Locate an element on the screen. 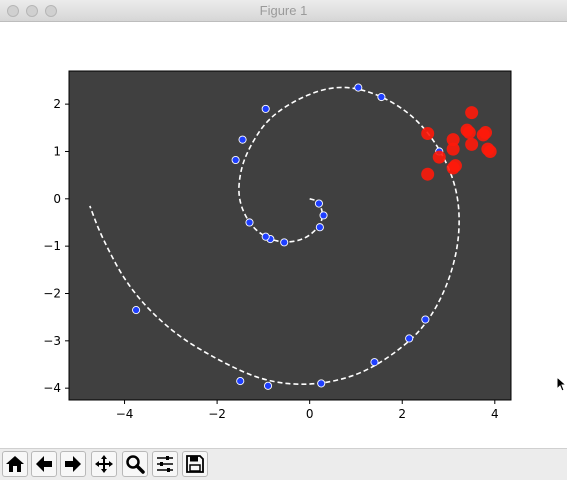 Image resolution: width=567 pixels, height=480 pixels. magnifier-icon is located at coordinates (135, 464).